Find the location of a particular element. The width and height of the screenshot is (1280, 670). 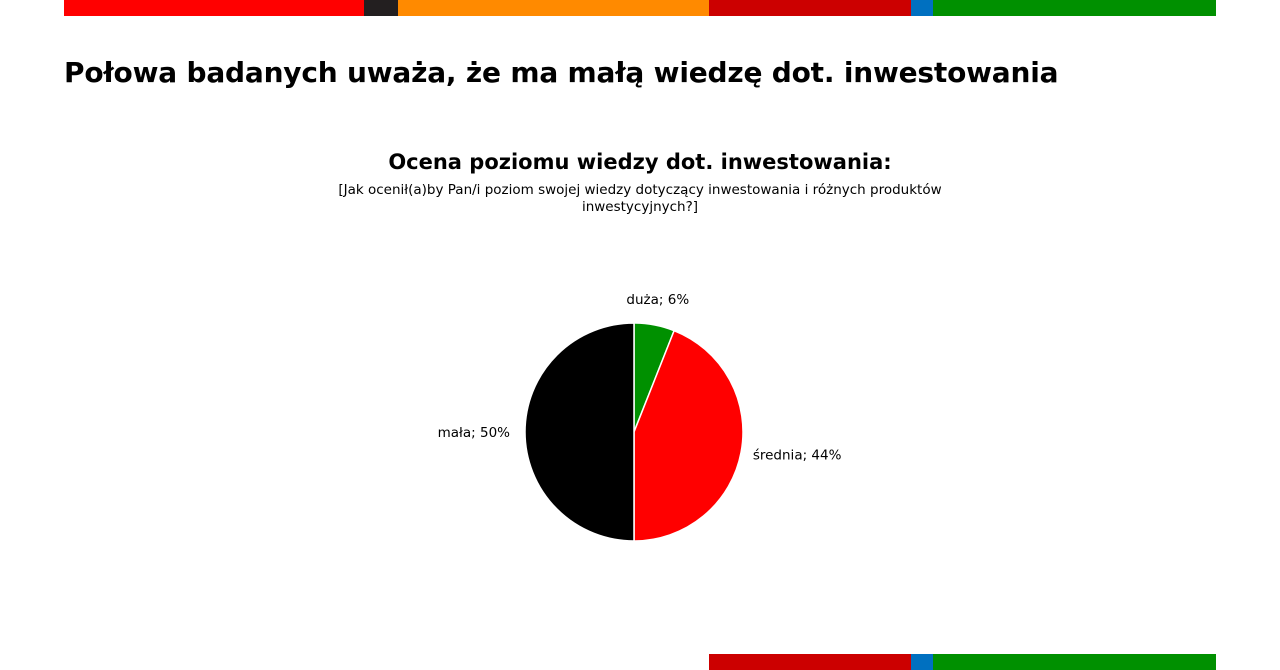

pie-slice-label-1: średnia; 44% is located at coordinates (797, 456).